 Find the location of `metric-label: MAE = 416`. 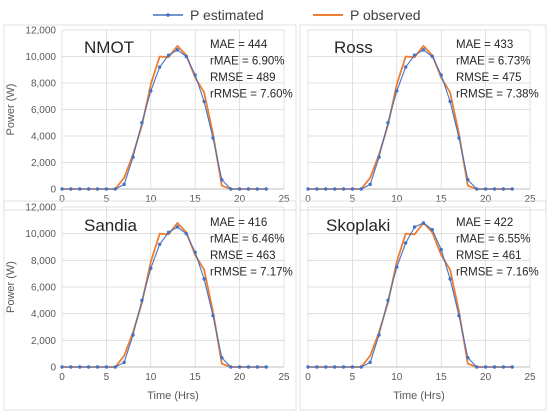

metric-label: MAE = 416 is located at coordinates (238, 223).